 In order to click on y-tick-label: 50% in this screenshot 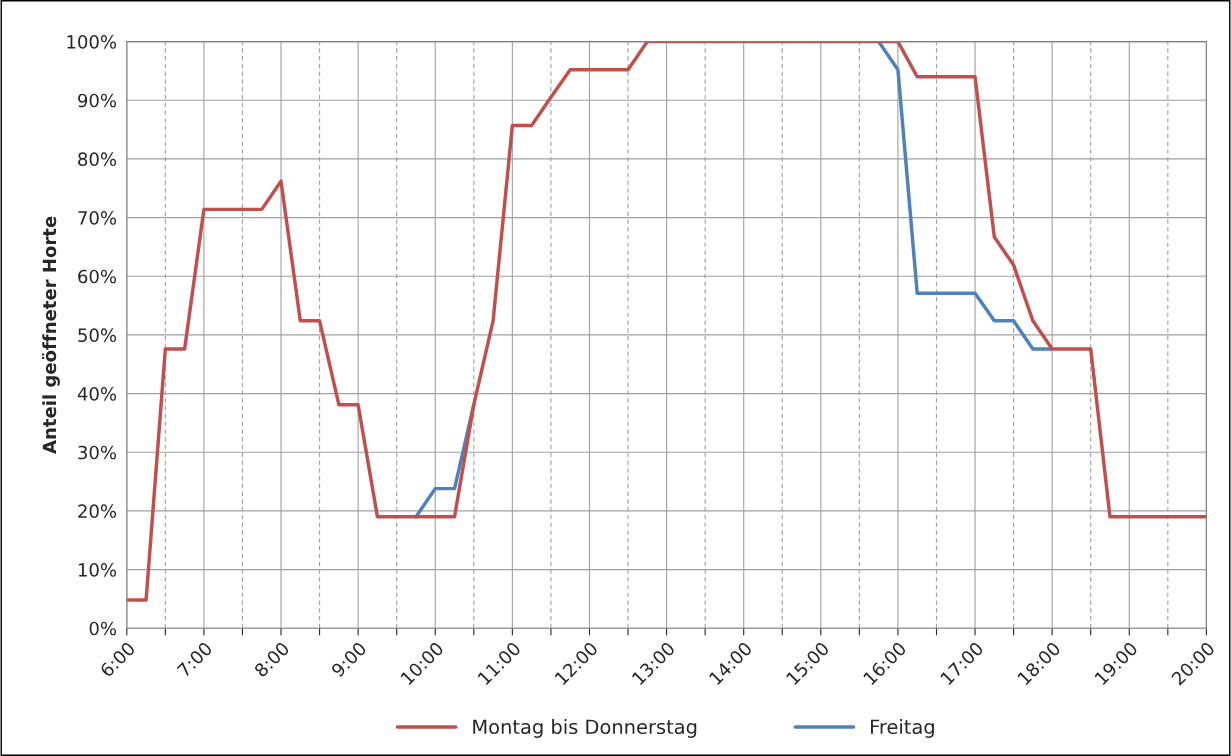, I will do `click(97, 335)`.